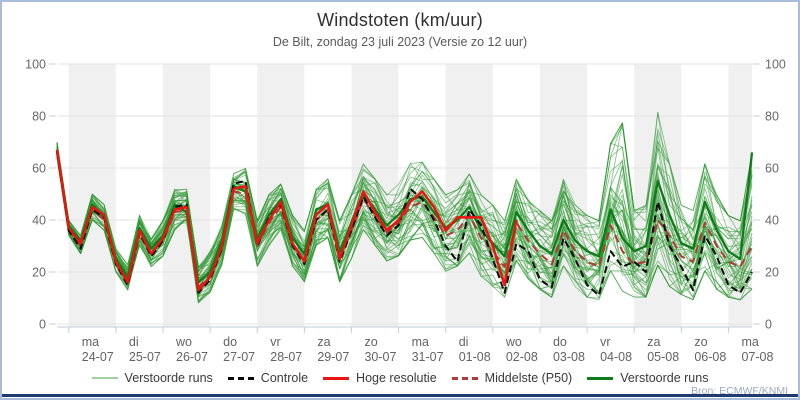 Image resolution: width=800 pixels, height=400 pixels. I want to click on bottom-navy-bar, so click(400, 395).